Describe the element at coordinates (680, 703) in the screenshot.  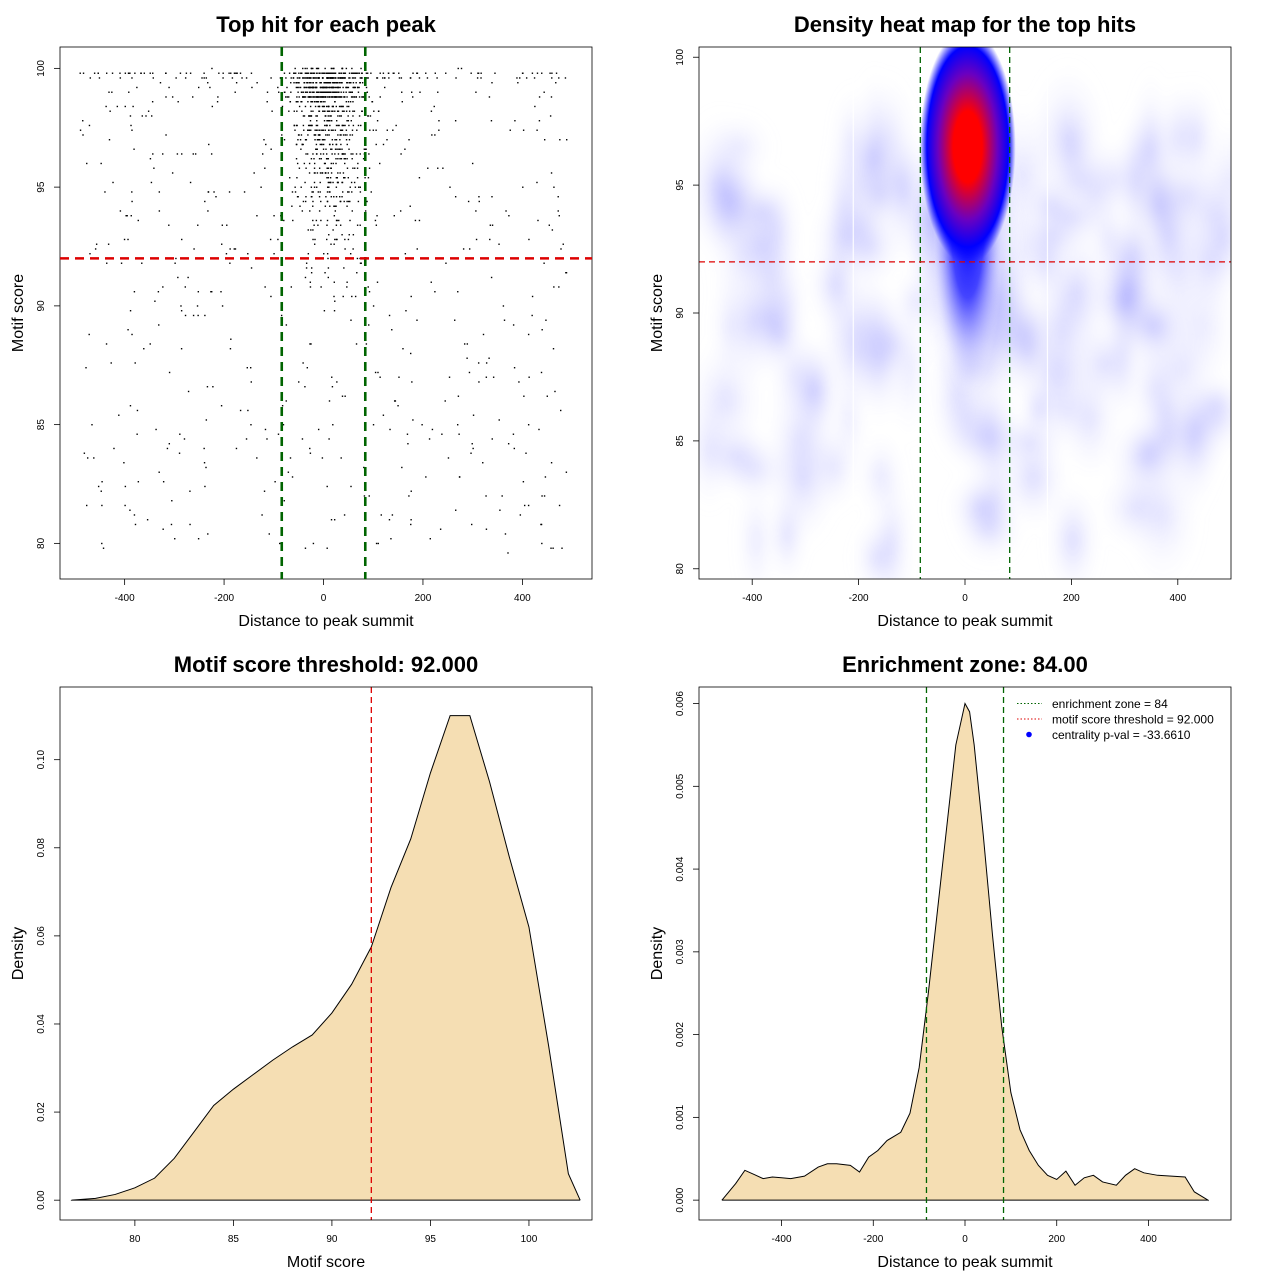
I see `y-tick-label: 0.006` at that location.